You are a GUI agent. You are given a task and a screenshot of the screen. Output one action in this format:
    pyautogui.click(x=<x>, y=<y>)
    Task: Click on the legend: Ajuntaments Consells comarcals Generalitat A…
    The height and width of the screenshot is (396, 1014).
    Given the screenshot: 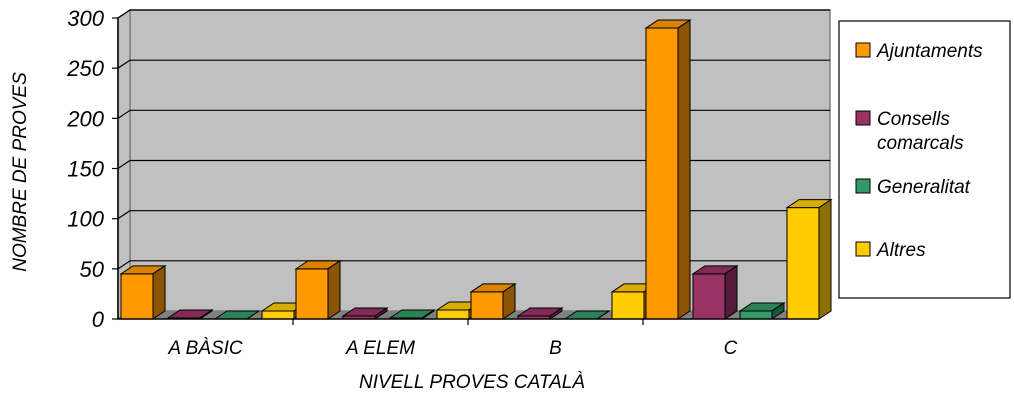 What is the action you would take?
    pyautogui.click(x=924, y=159)
    